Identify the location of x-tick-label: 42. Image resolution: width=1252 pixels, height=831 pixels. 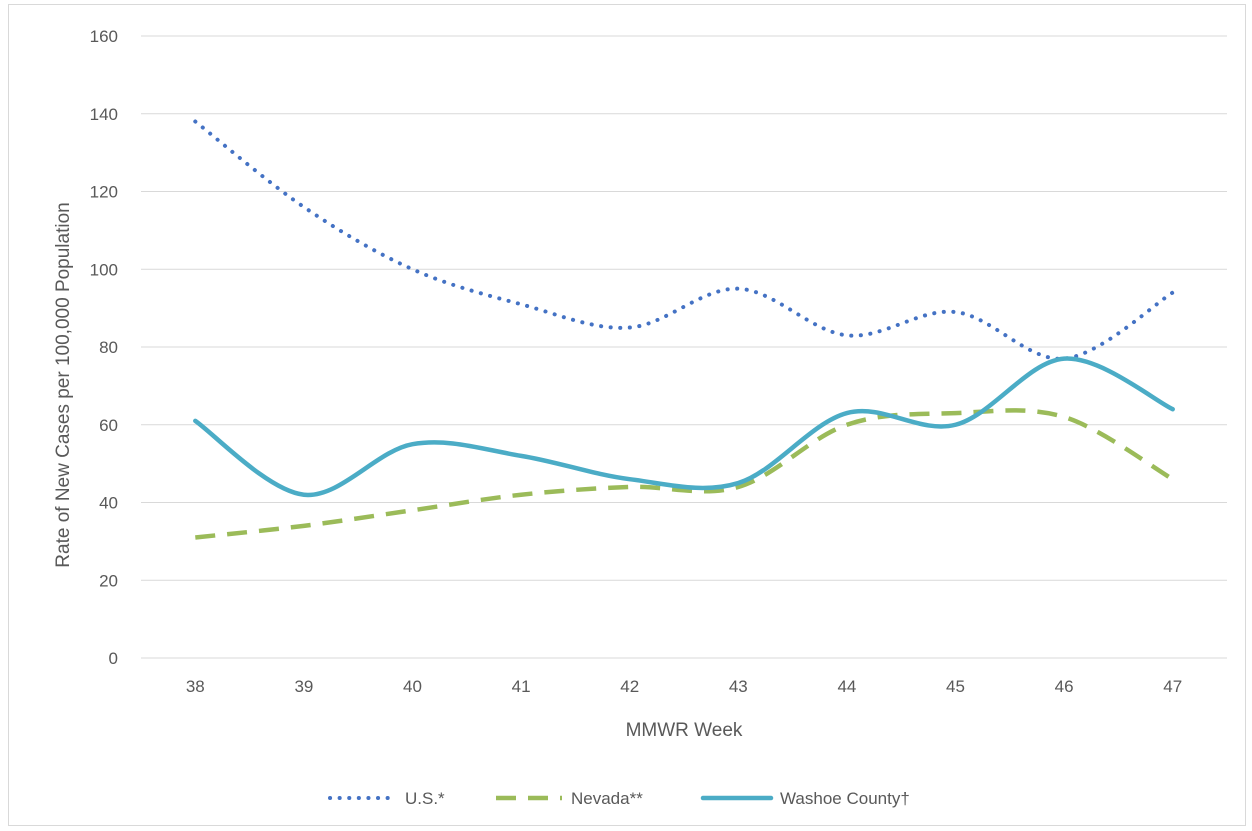
(629, 686).